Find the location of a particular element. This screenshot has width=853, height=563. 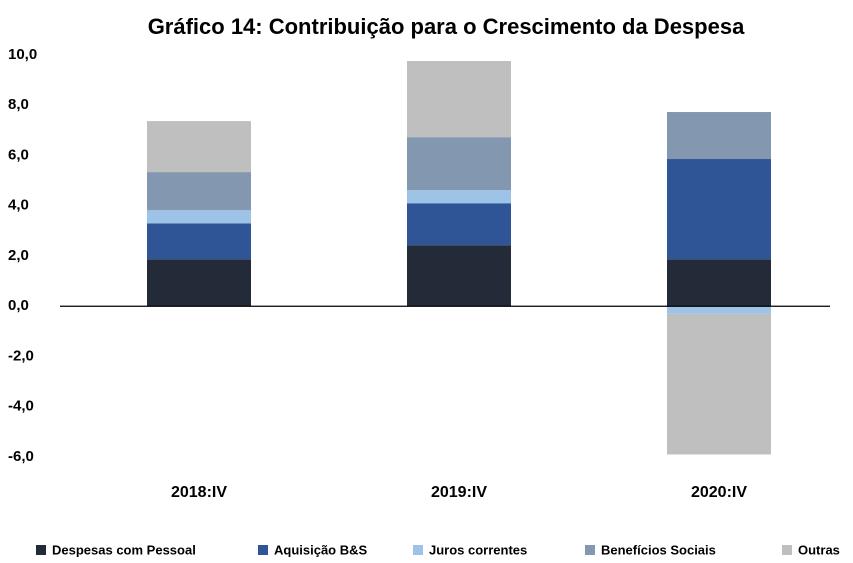

x-tick-label: 2018:IV is located at coordinates (199, 492).